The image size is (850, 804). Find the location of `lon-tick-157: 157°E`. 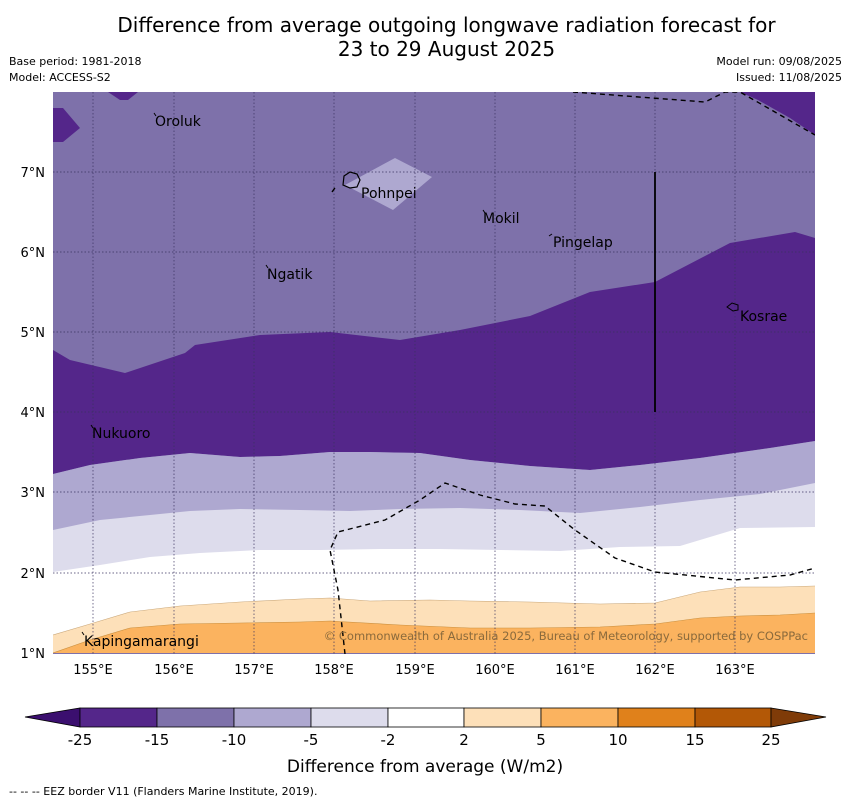

lon-tick-157: 157°E is located at coordinates (254, 670).